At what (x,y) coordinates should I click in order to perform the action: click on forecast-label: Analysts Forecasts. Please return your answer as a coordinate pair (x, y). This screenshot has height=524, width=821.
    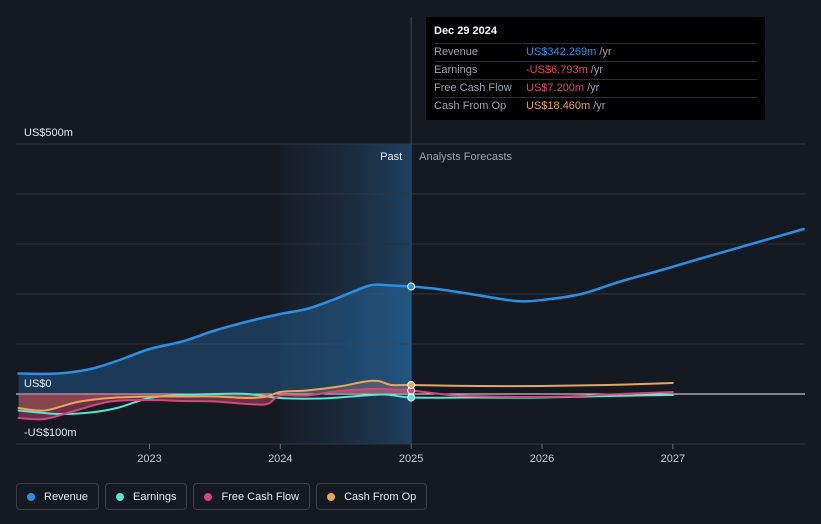
    Looking at the image, I should click on (465, 157).